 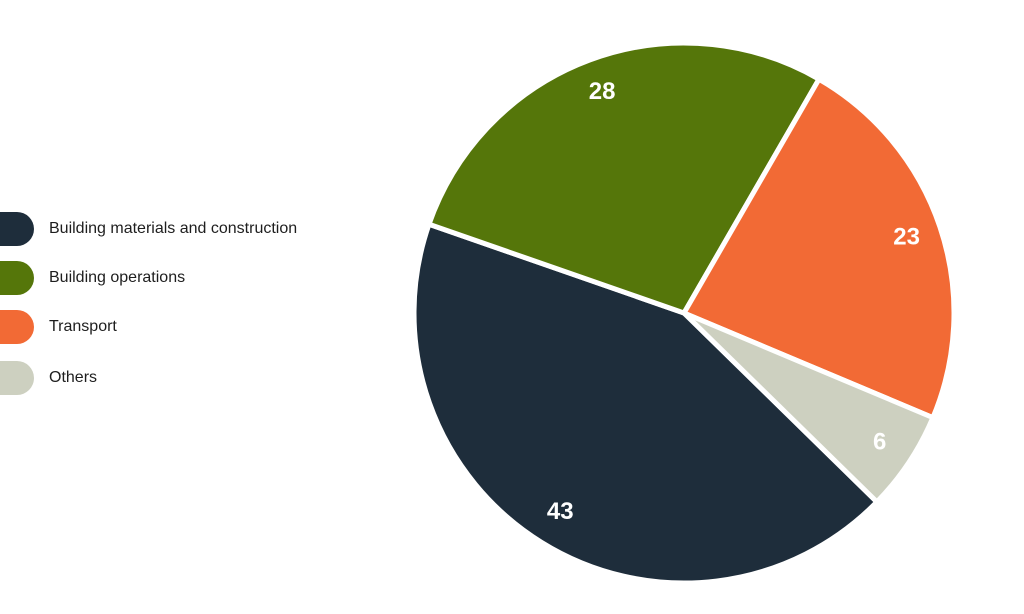 What do you see at coordinates (83, 326) in the screenshot?
I see `legend-label: Transport` at bounding box center [83, 326].